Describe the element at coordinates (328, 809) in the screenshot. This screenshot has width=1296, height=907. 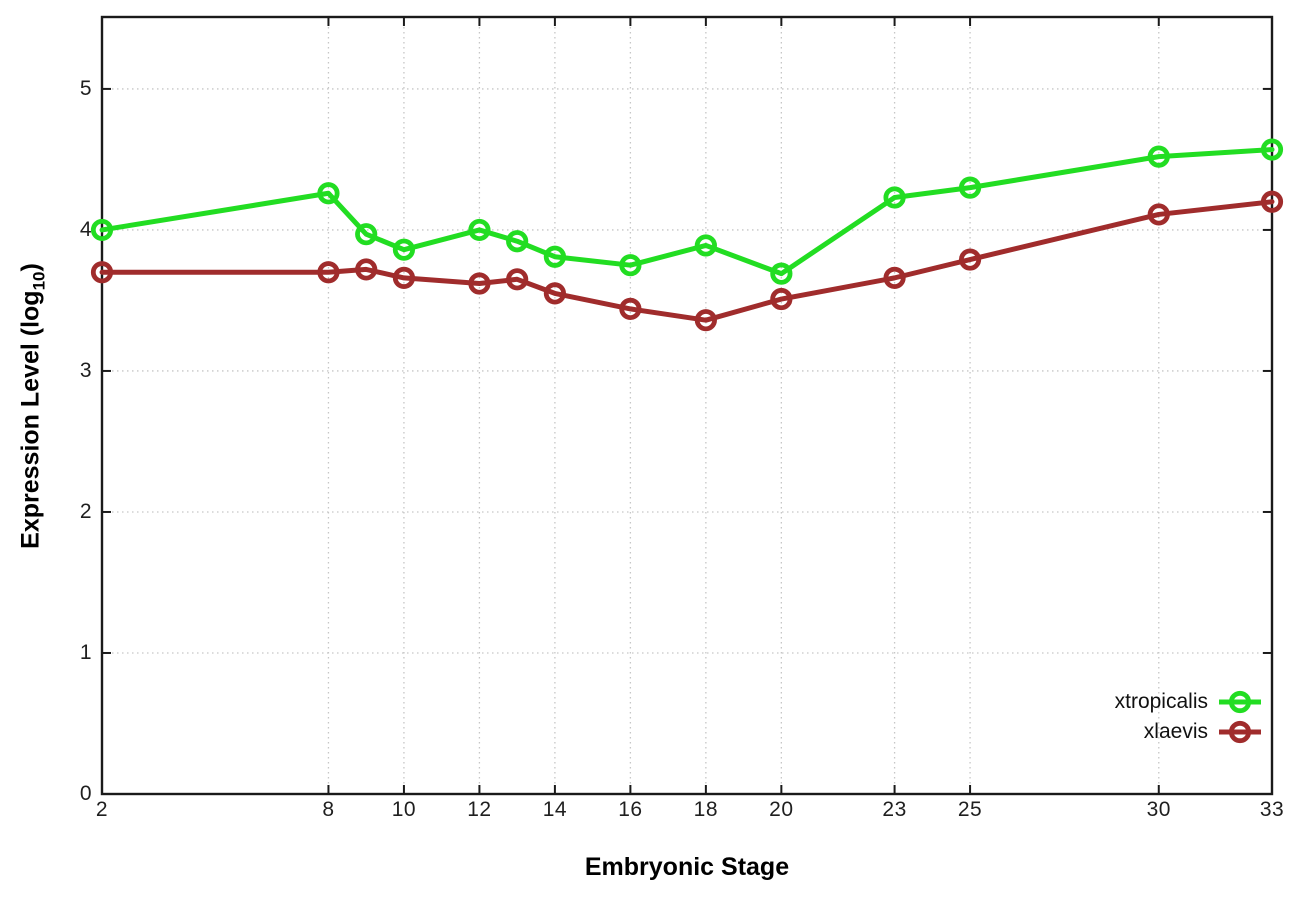
I see `x-tick-label-8: 8` at that location.